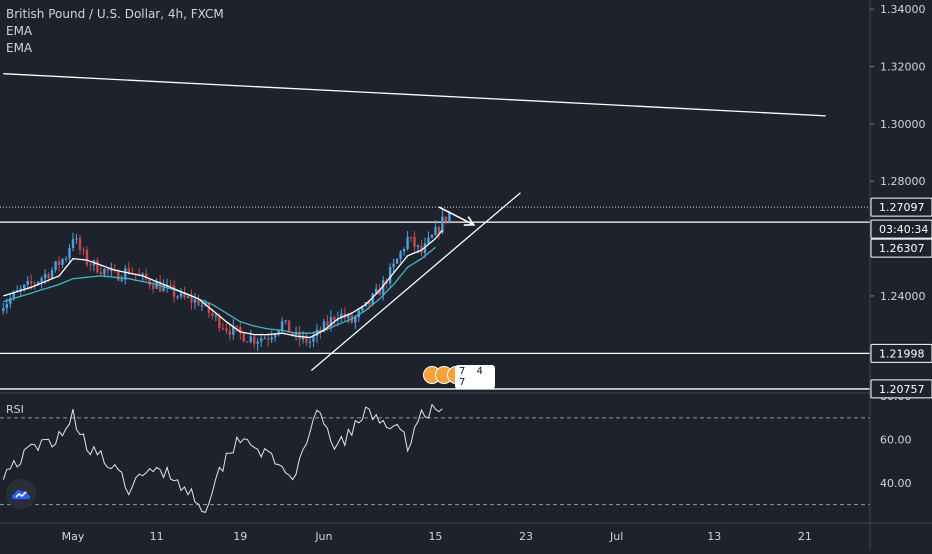  I want to click on price-axis-panel, so click(901, 275).